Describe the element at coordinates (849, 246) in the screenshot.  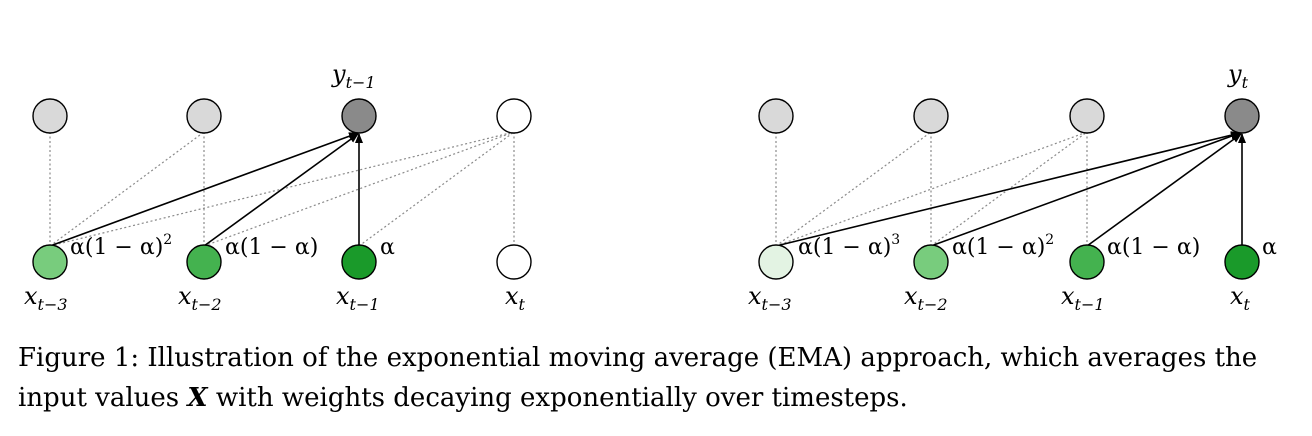
I see `weight-label: α(1 − α)3` at that location.